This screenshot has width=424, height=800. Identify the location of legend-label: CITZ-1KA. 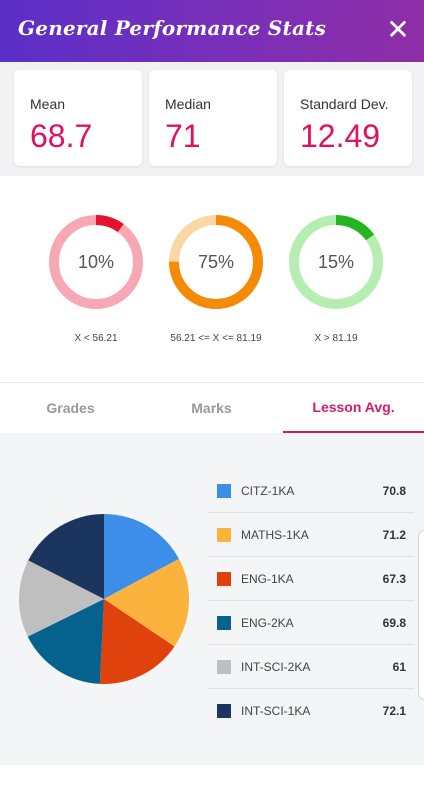
(268, 490).